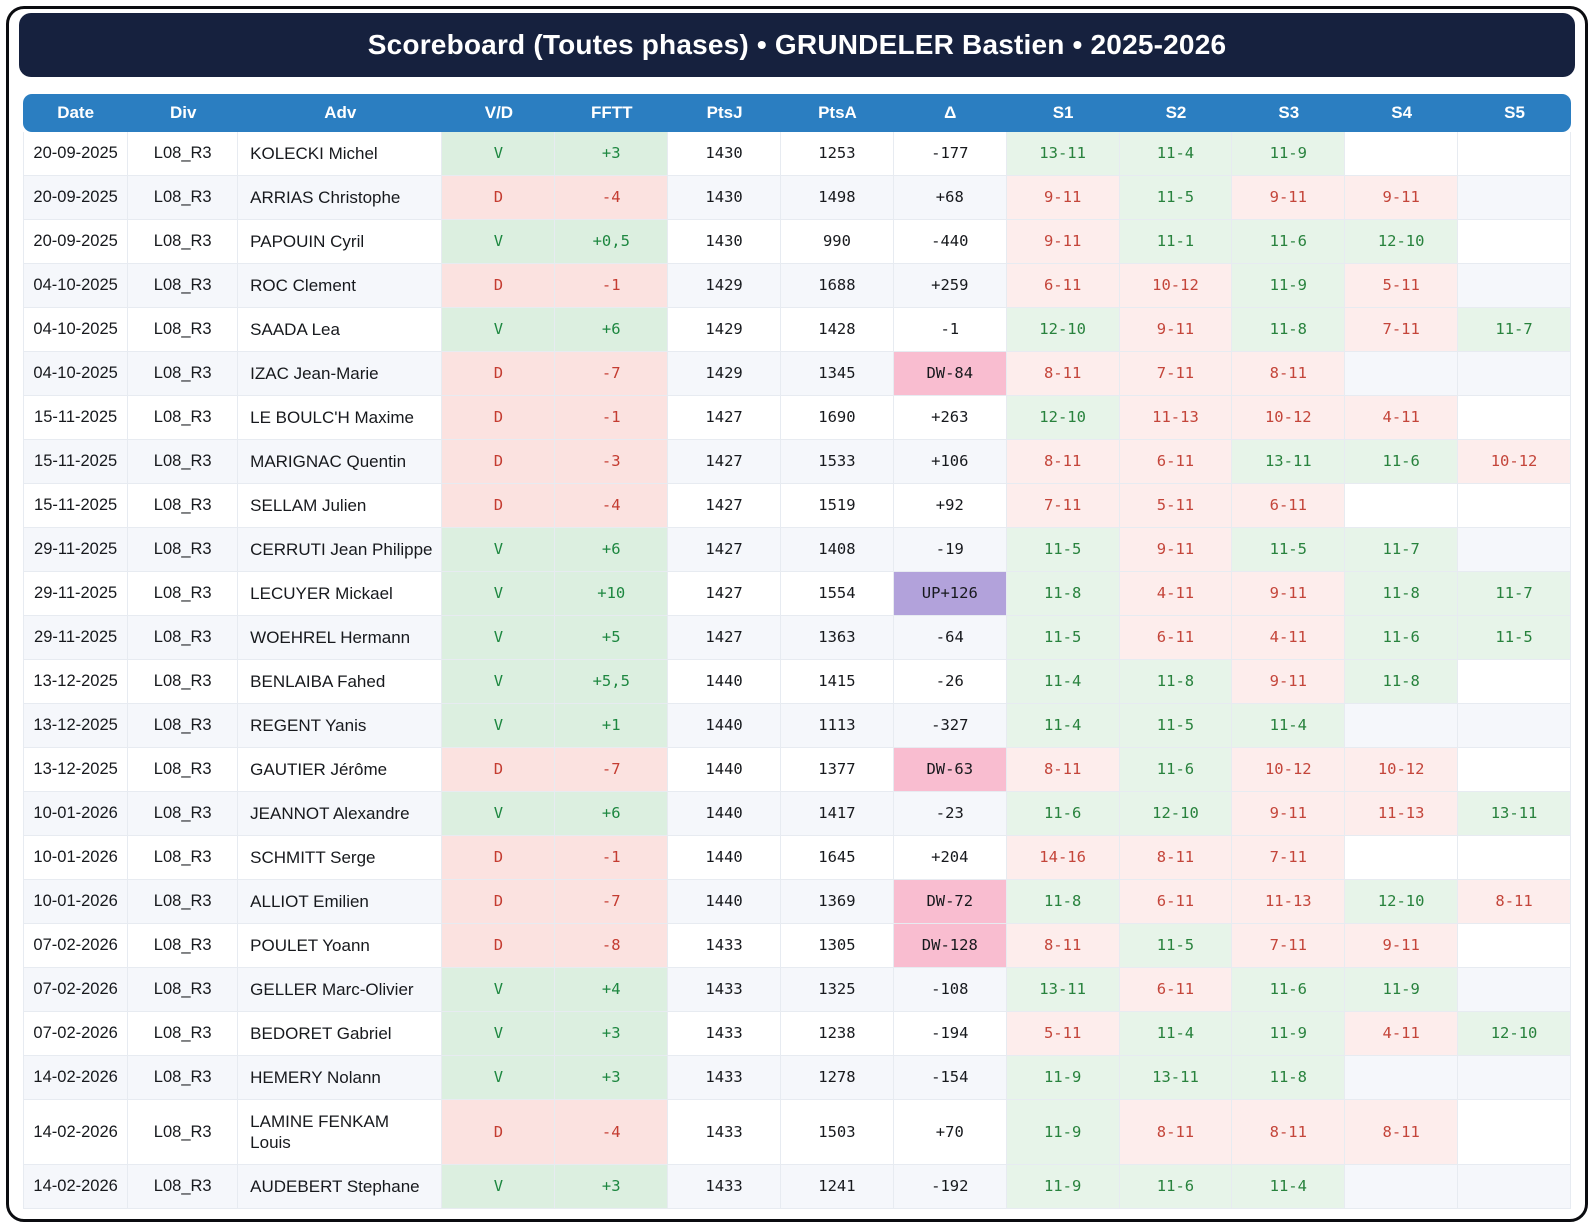 This screenshot has width=1594, height=1228. I want to click on cell-player-points: 1440, so click(725, 814).